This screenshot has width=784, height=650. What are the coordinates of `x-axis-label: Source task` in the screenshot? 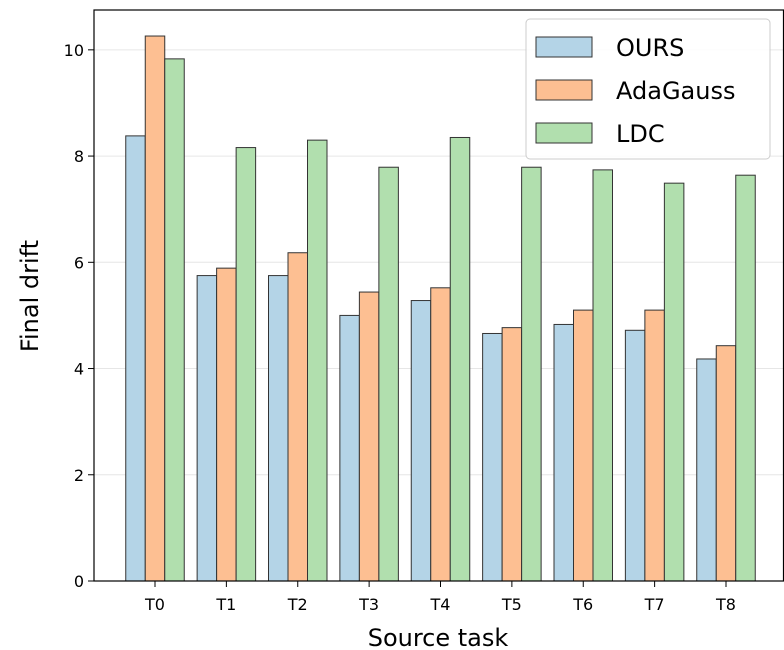 It's located at (438, 637).